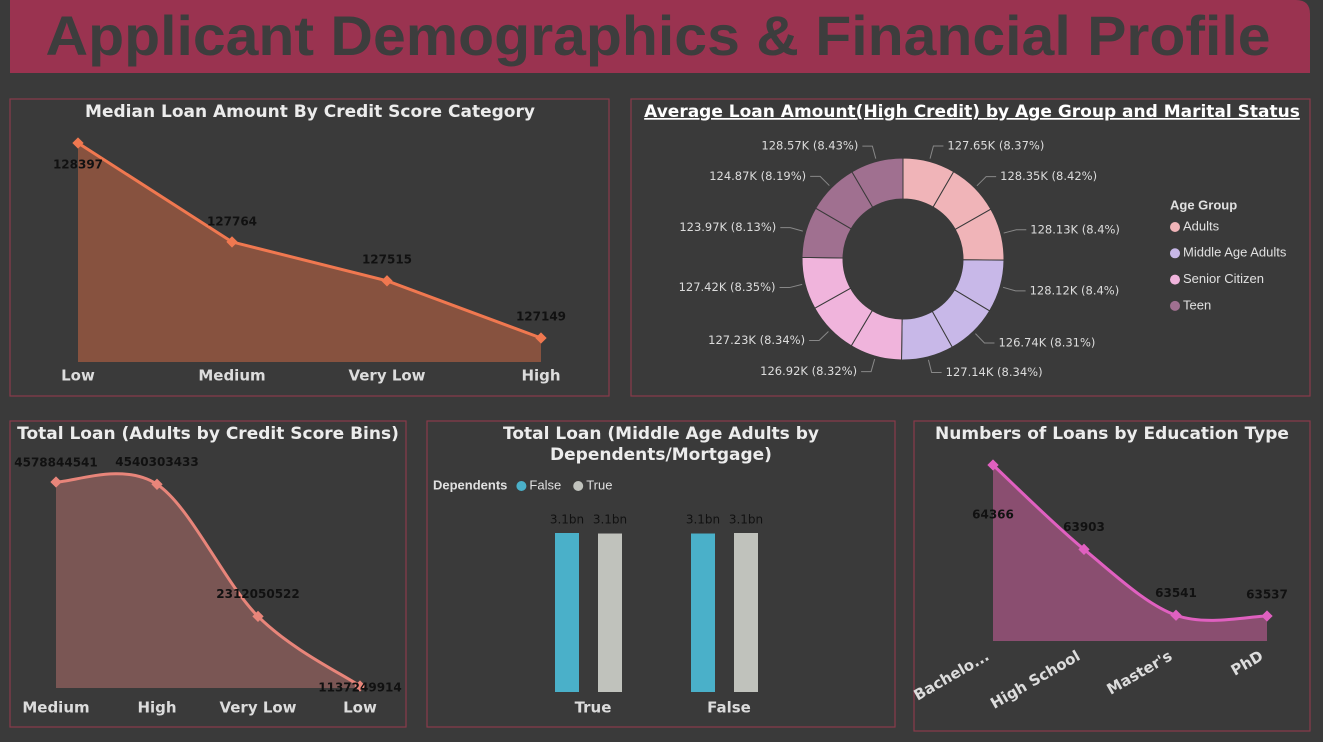 The image size is (1323, 742). I want to click on data-label: 128.13K (8.4%), so click(1075, 229).